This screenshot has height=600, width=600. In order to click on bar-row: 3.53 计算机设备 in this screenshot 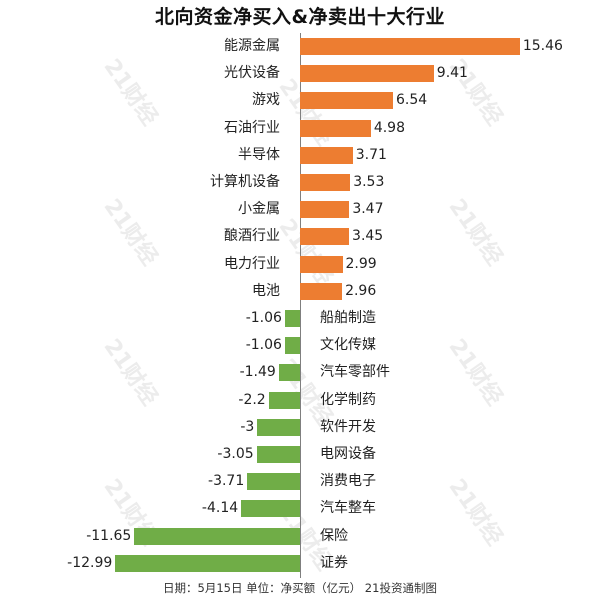, I will do `click(300, 182)`.